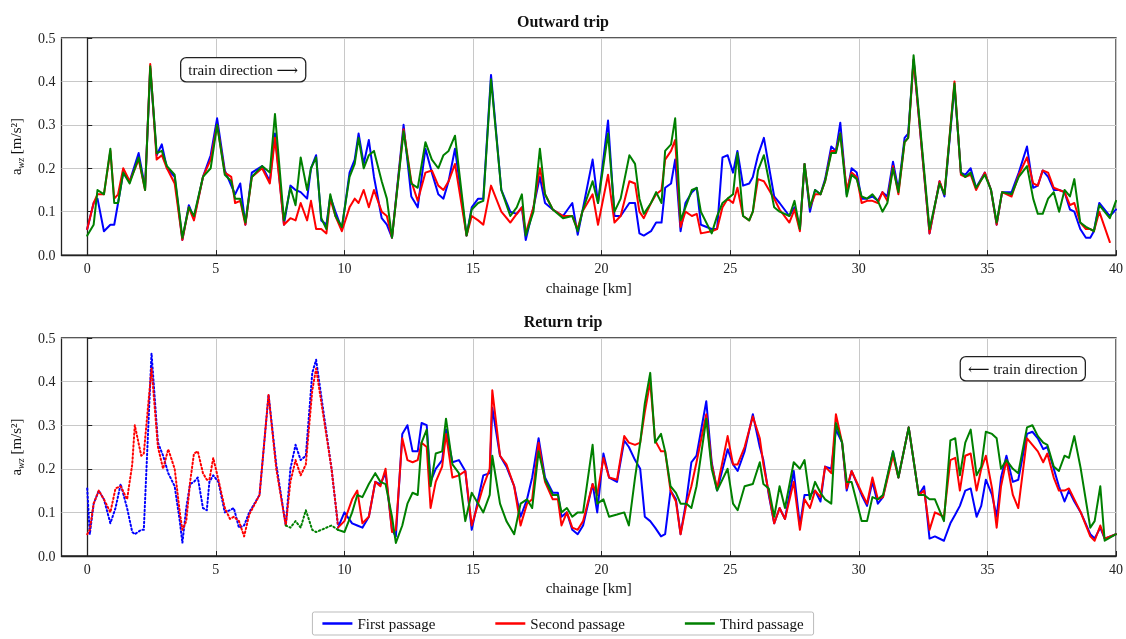  What do you see at coordinates (761, 623) in the screenshot?
I see `legend-label: Third passage` at bounding box center [761, 623].